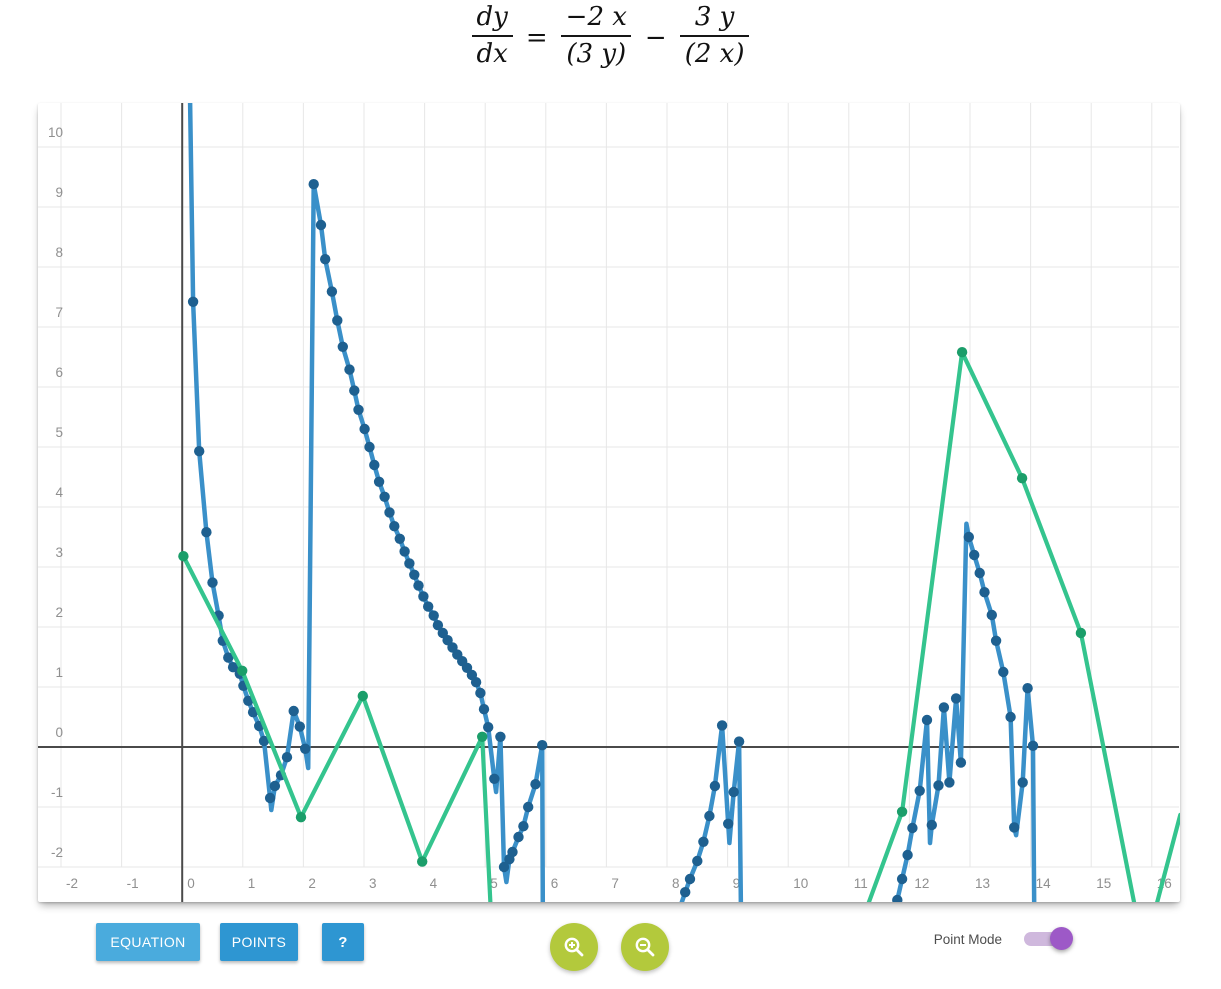 This screenshot has height=989, width=1221. Describe the element at coordinates (574, 947) in the screenshot. I see `zoom-in-button` at that location.